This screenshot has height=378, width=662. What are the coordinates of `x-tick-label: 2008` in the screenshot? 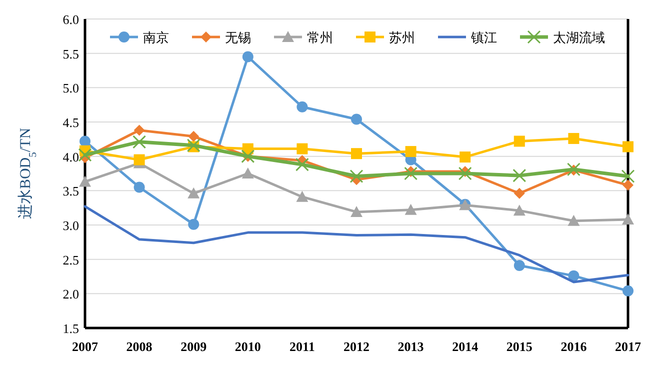 It's located at (139, 346).